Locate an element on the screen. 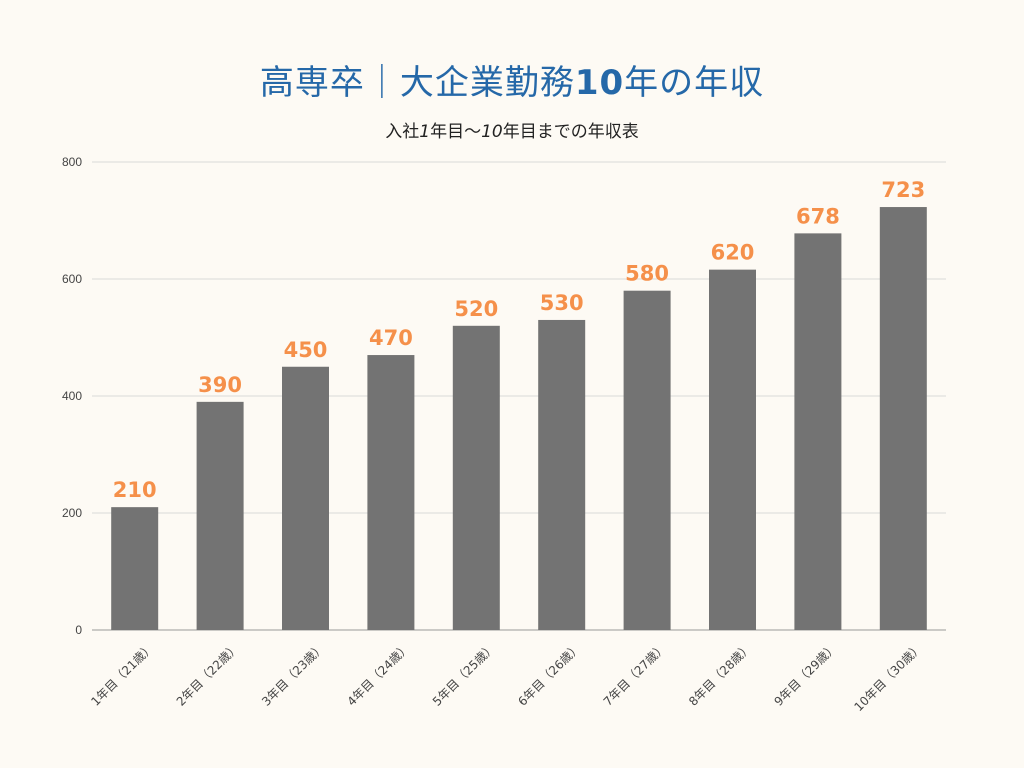 This screenshot has height=768, width=1024. y-tick-label: 0 is located at coordinates (78, 630).